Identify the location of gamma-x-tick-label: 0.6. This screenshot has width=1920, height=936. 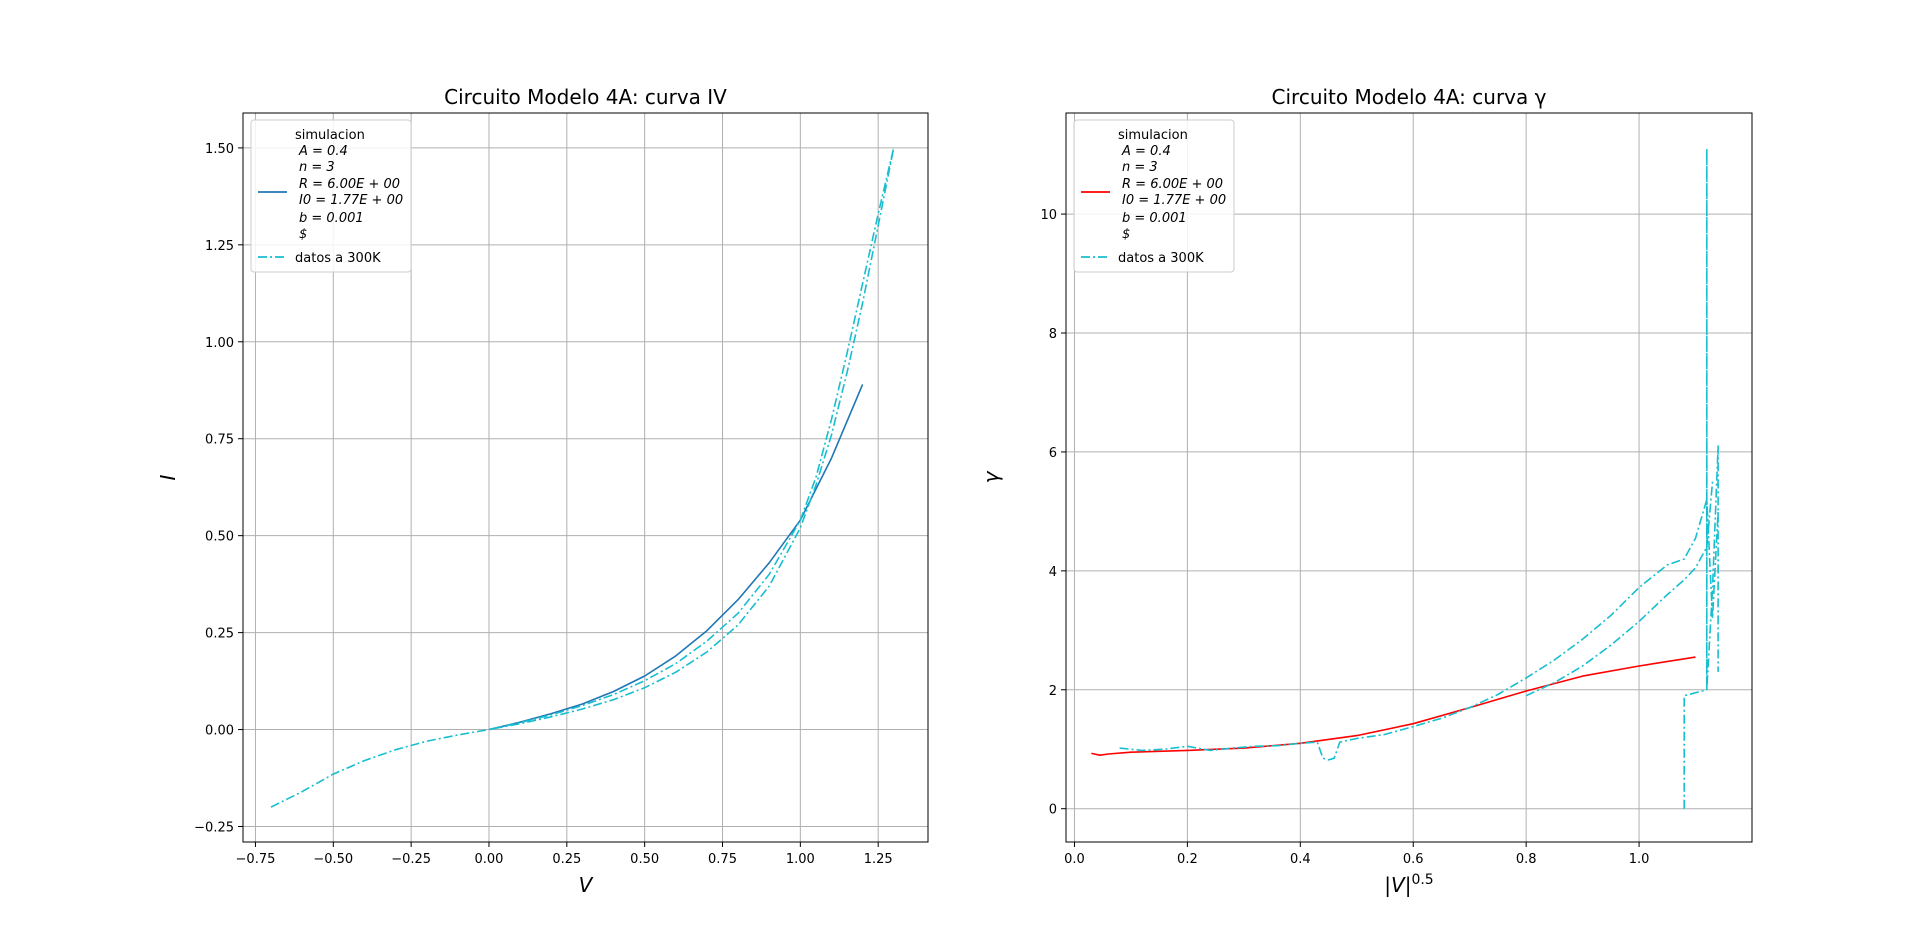
(1413, 859).